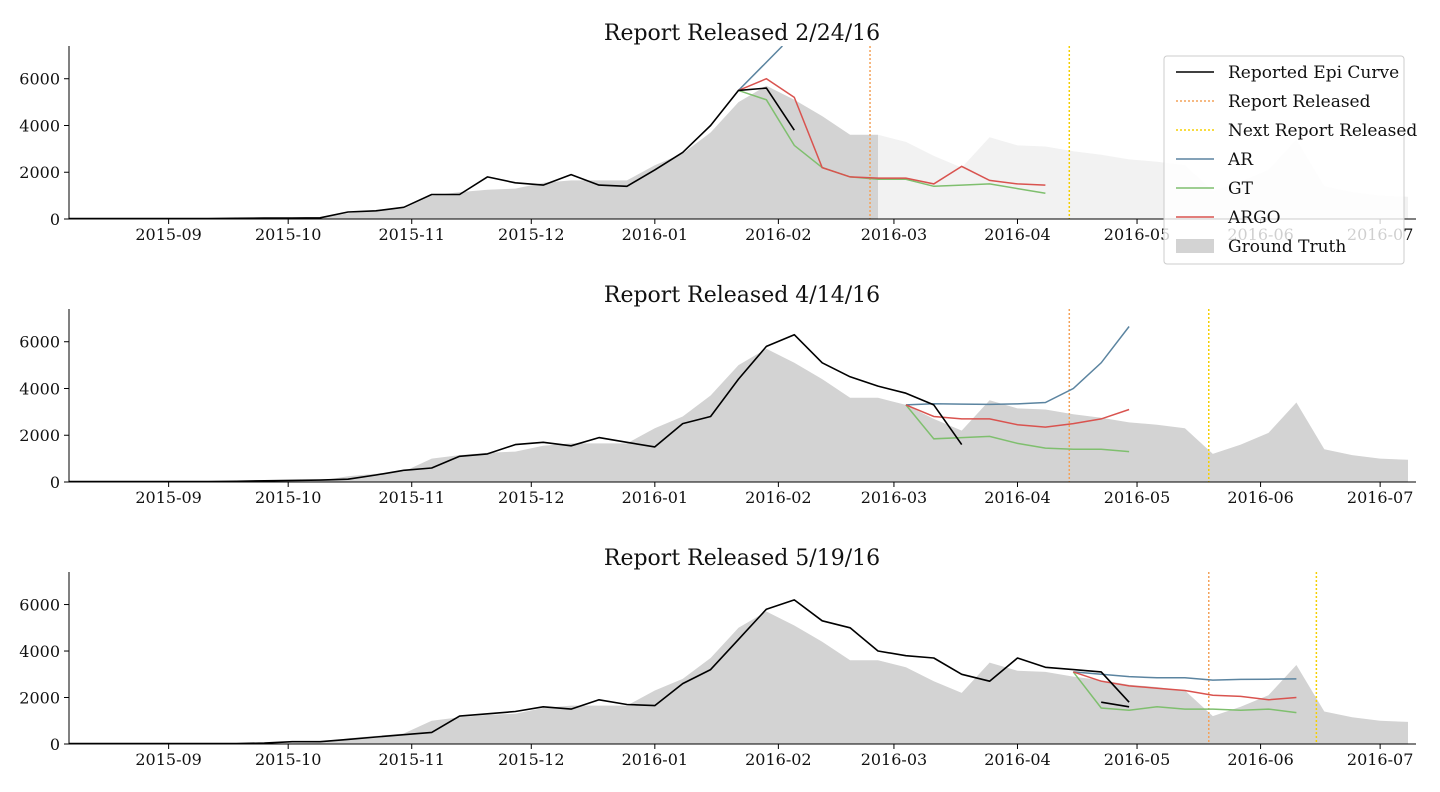  I want to click on legend-label-next_report: Next Report Released, so click(1322, 131).